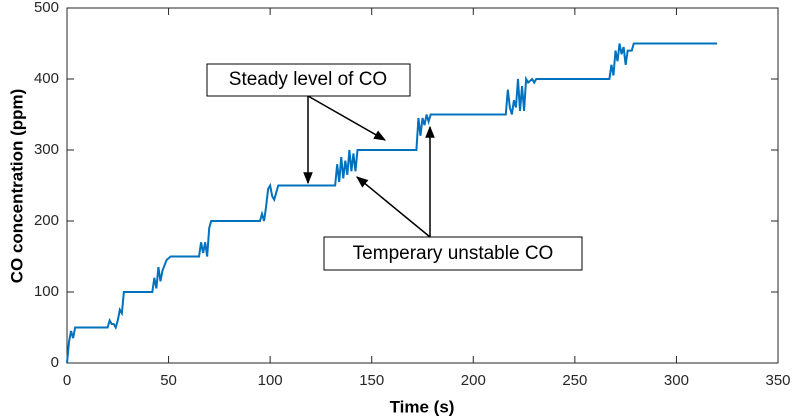 Image resolution: width=797 pixels, height=420 pixels. Describe the element at coordinates (46, 8) in the screenshot. I see `y-tick-label: 500` at that location.